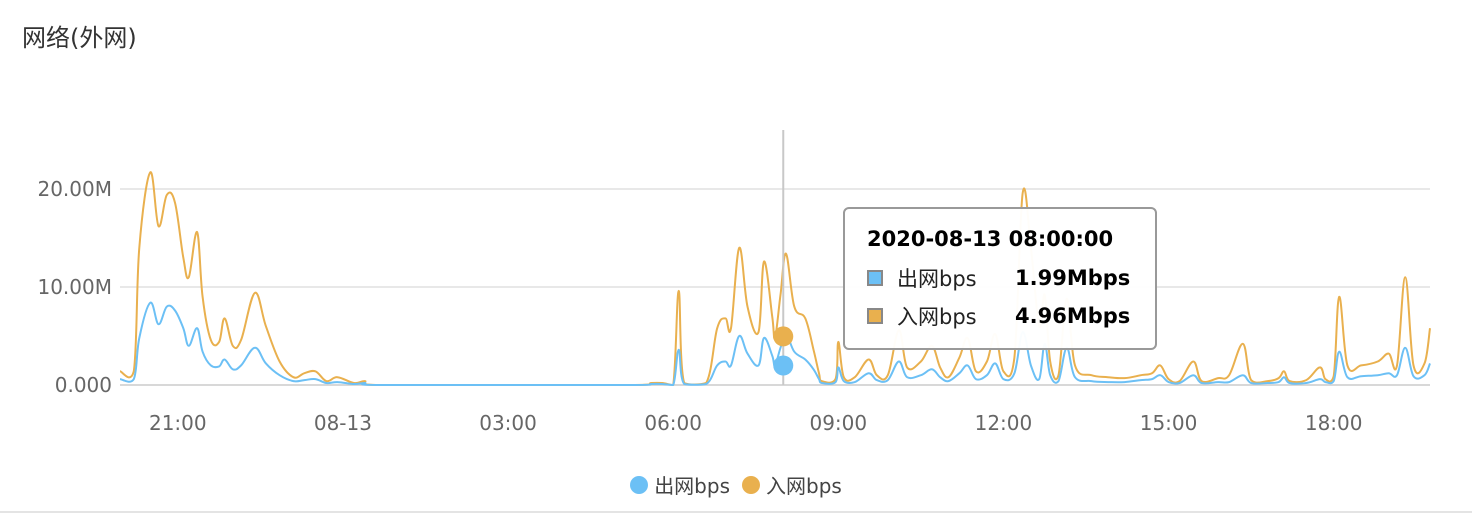  Describe the element at coordinates (673, 423) in the screenshot. I see `x-tick-label: 06:00` at that location.